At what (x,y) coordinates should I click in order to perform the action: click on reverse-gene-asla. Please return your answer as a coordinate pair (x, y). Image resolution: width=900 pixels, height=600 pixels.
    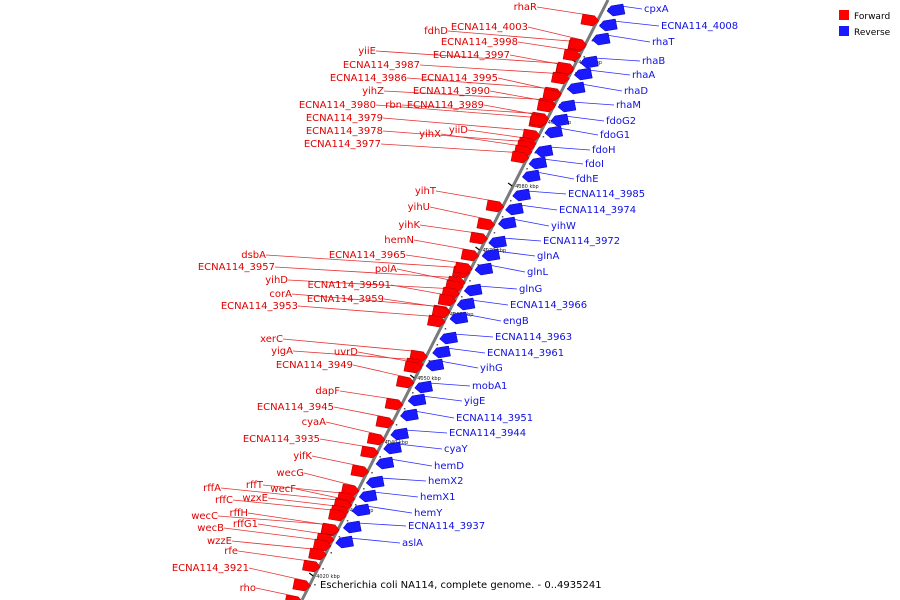
    Looking at the image, I should click on (344, 542).